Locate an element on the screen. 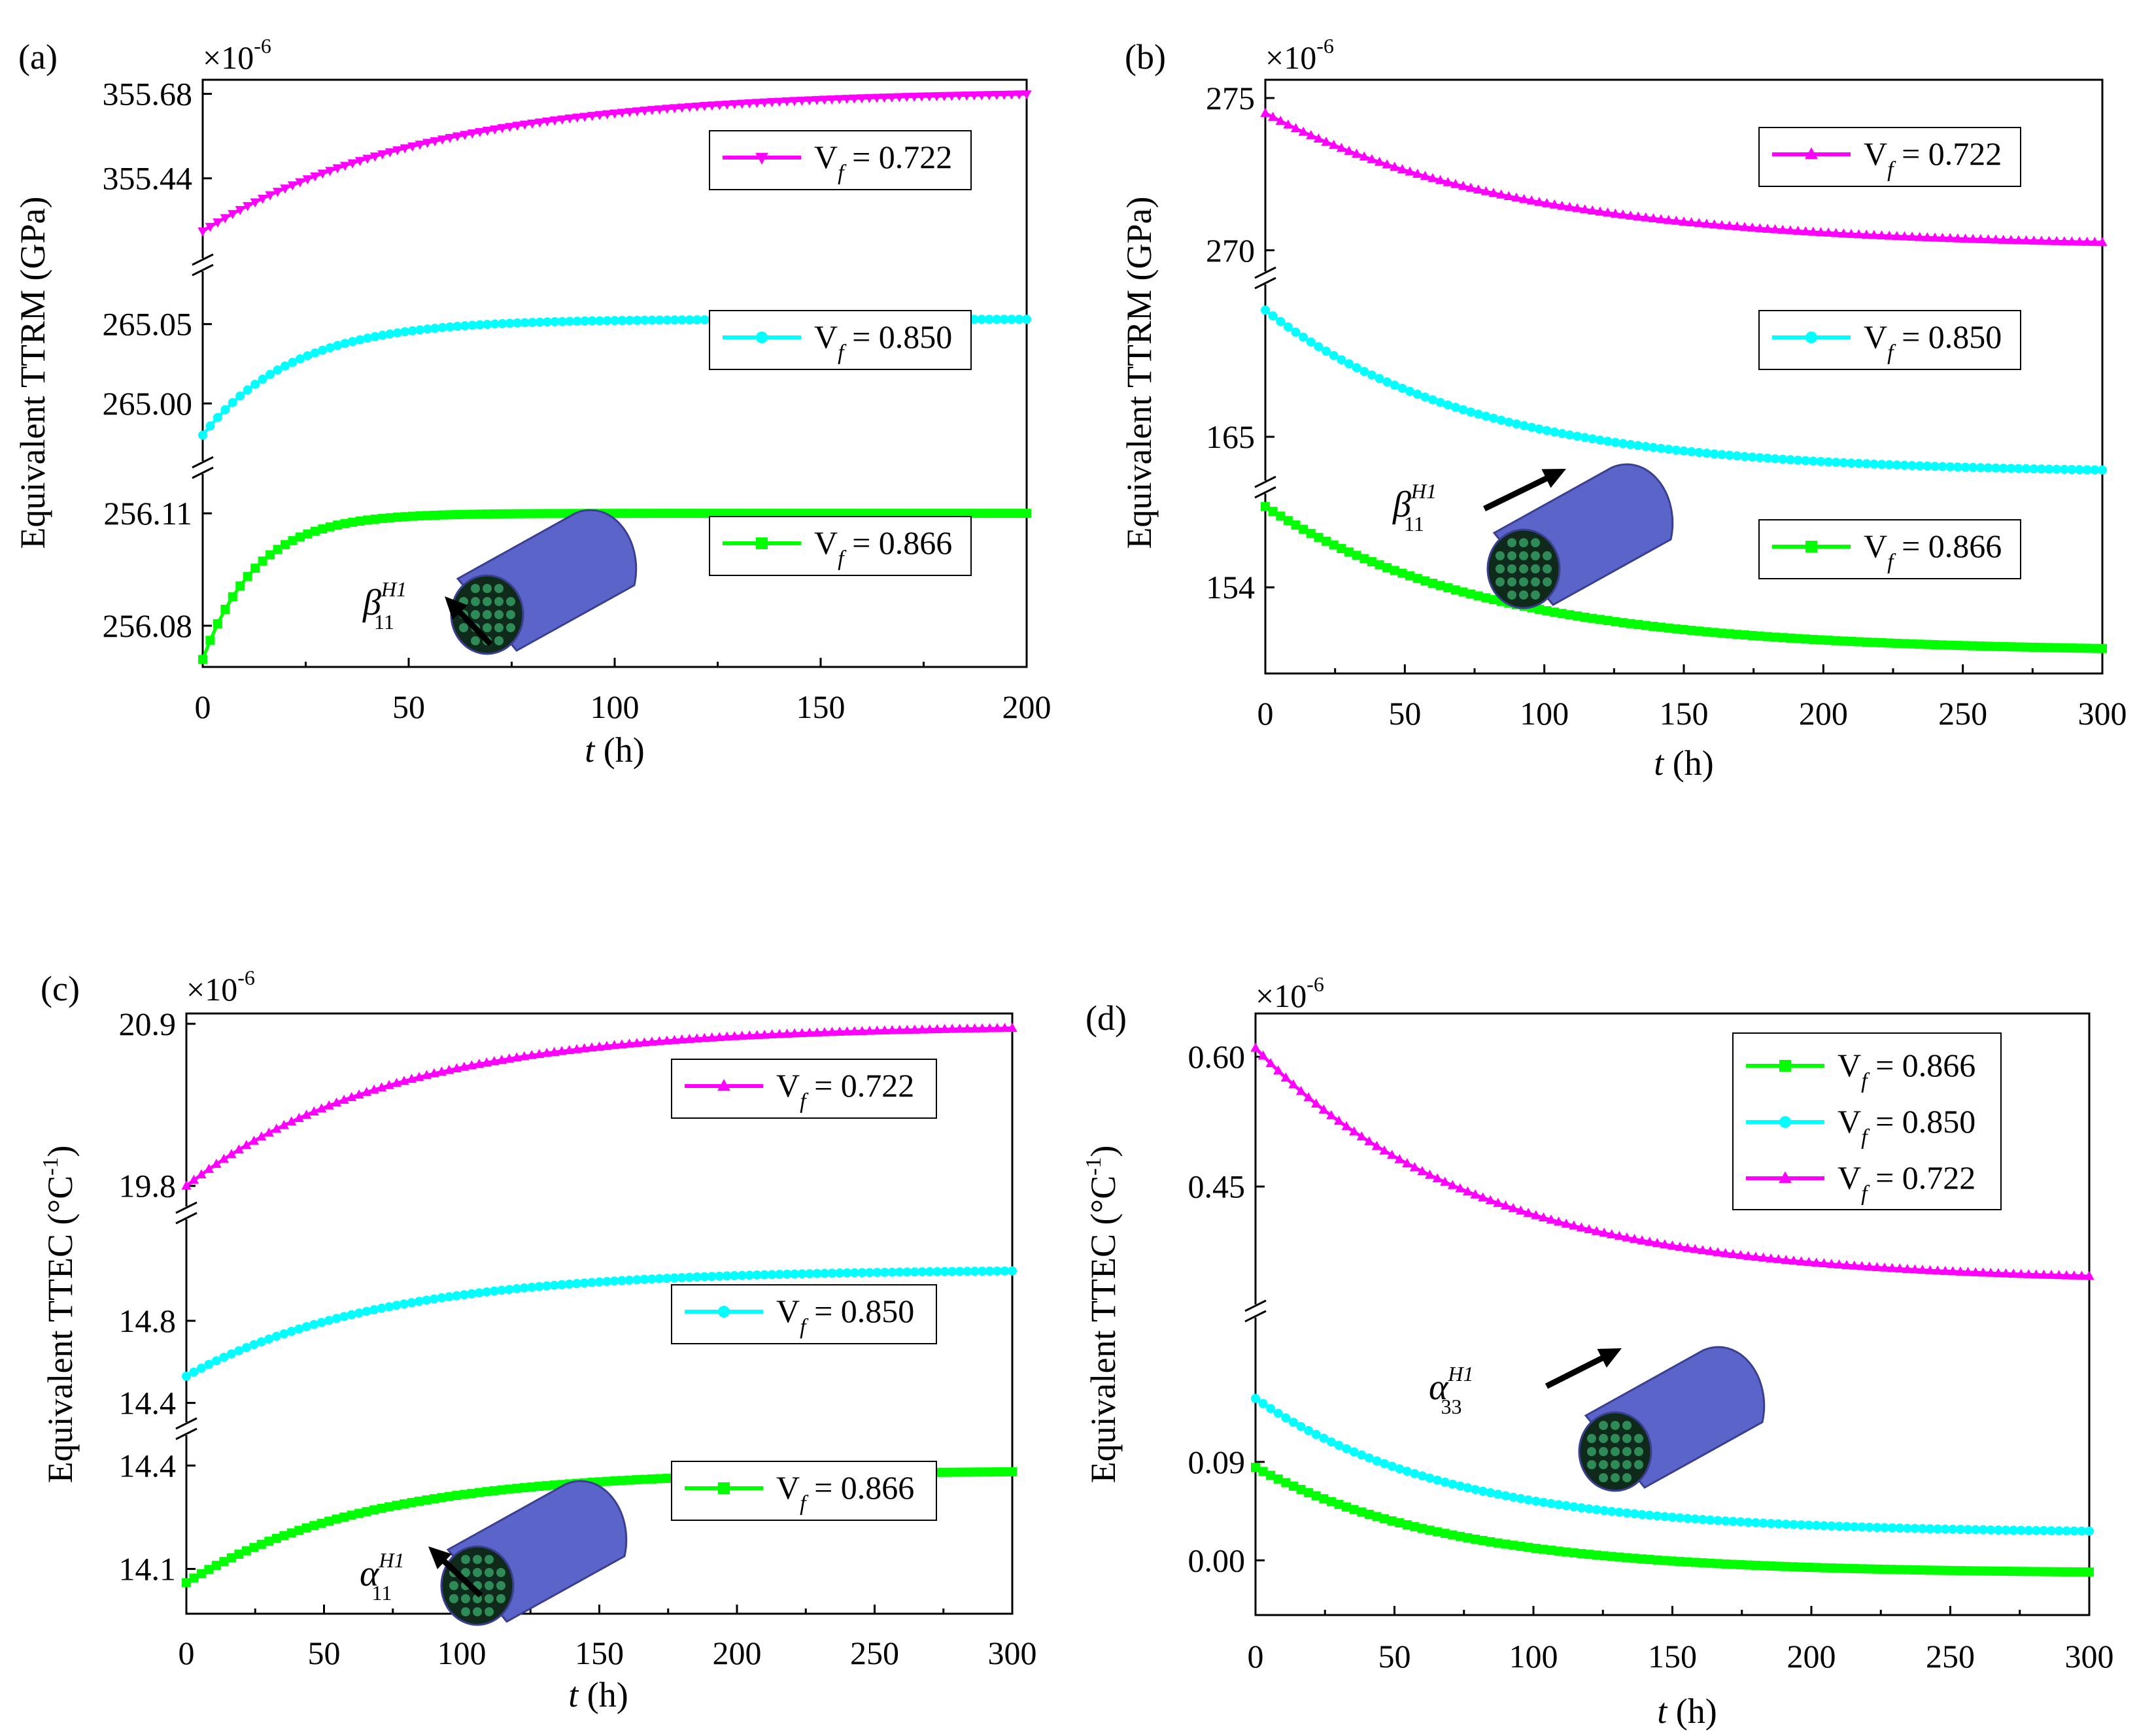  y-tick-label: 0.00 is located at coordinates (1217, 1560).